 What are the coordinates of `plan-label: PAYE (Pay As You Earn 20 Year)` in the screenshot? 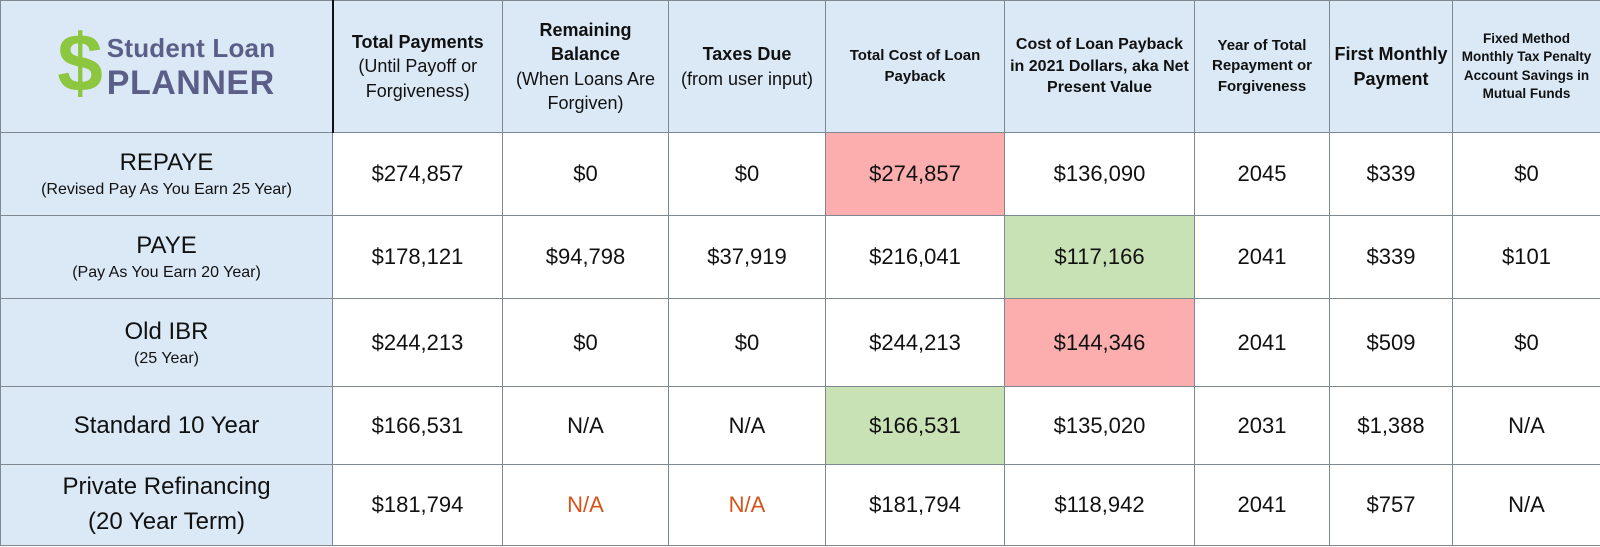 It's located at (166, 257).